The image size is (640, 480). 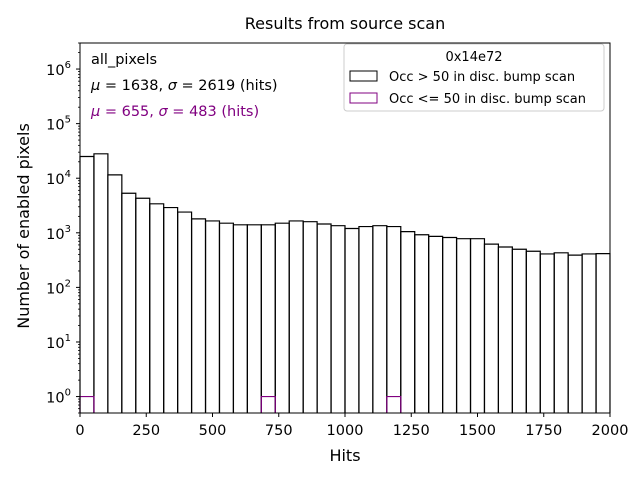 I want to click on x-tick-label: 1500, so click(x=477, y=431).